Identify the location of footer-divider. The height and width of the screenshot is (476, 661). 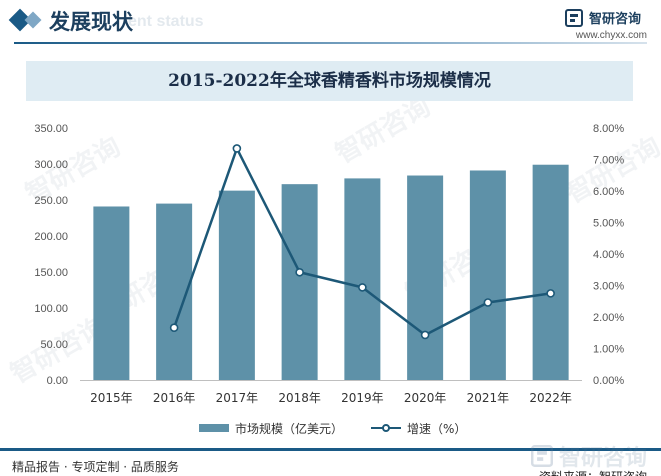
(330, 449).